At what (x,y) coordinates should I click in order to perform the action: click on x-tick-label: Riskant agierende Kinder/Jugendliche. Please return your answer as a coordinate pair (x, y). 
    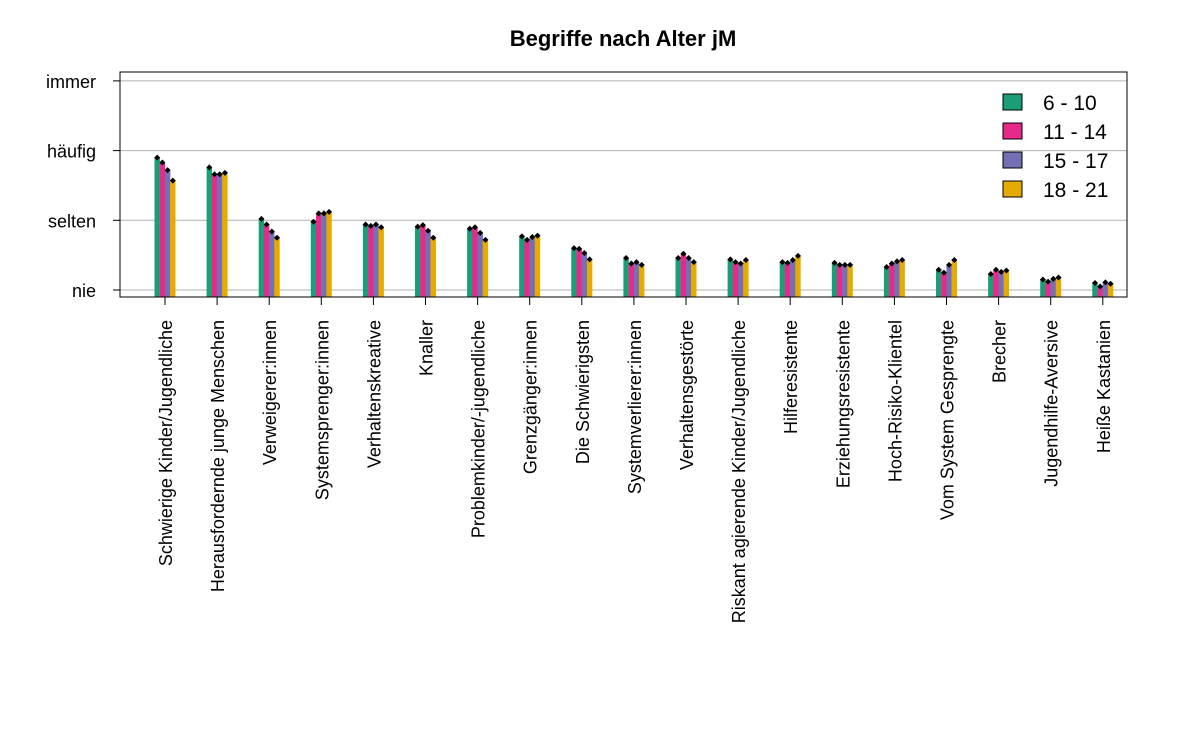
    Looking at the image, I should click on (739, 471).